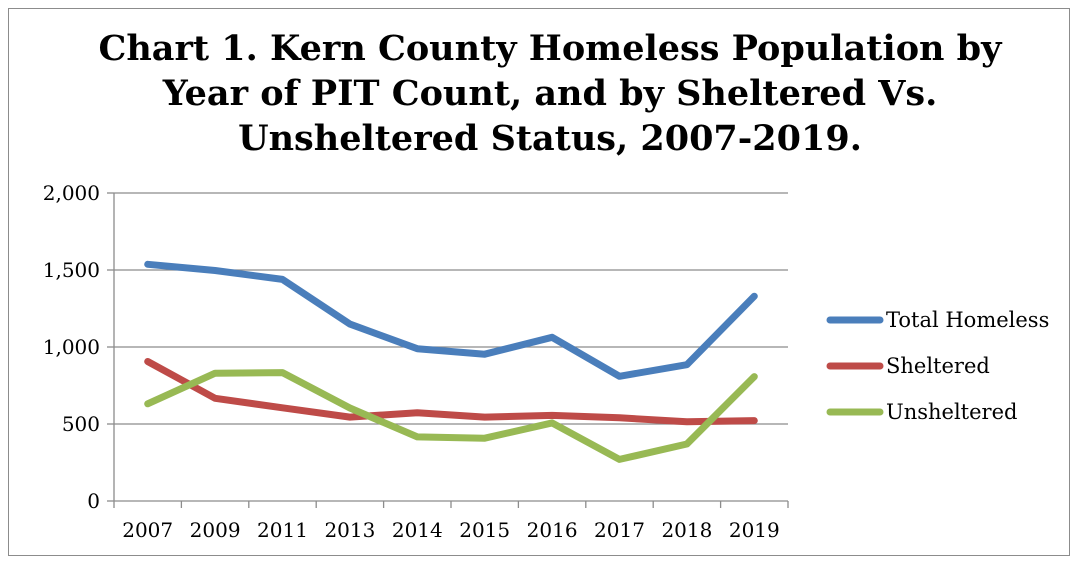  I want to click on x-tick-label-2009: 2009, so click(215, 530).